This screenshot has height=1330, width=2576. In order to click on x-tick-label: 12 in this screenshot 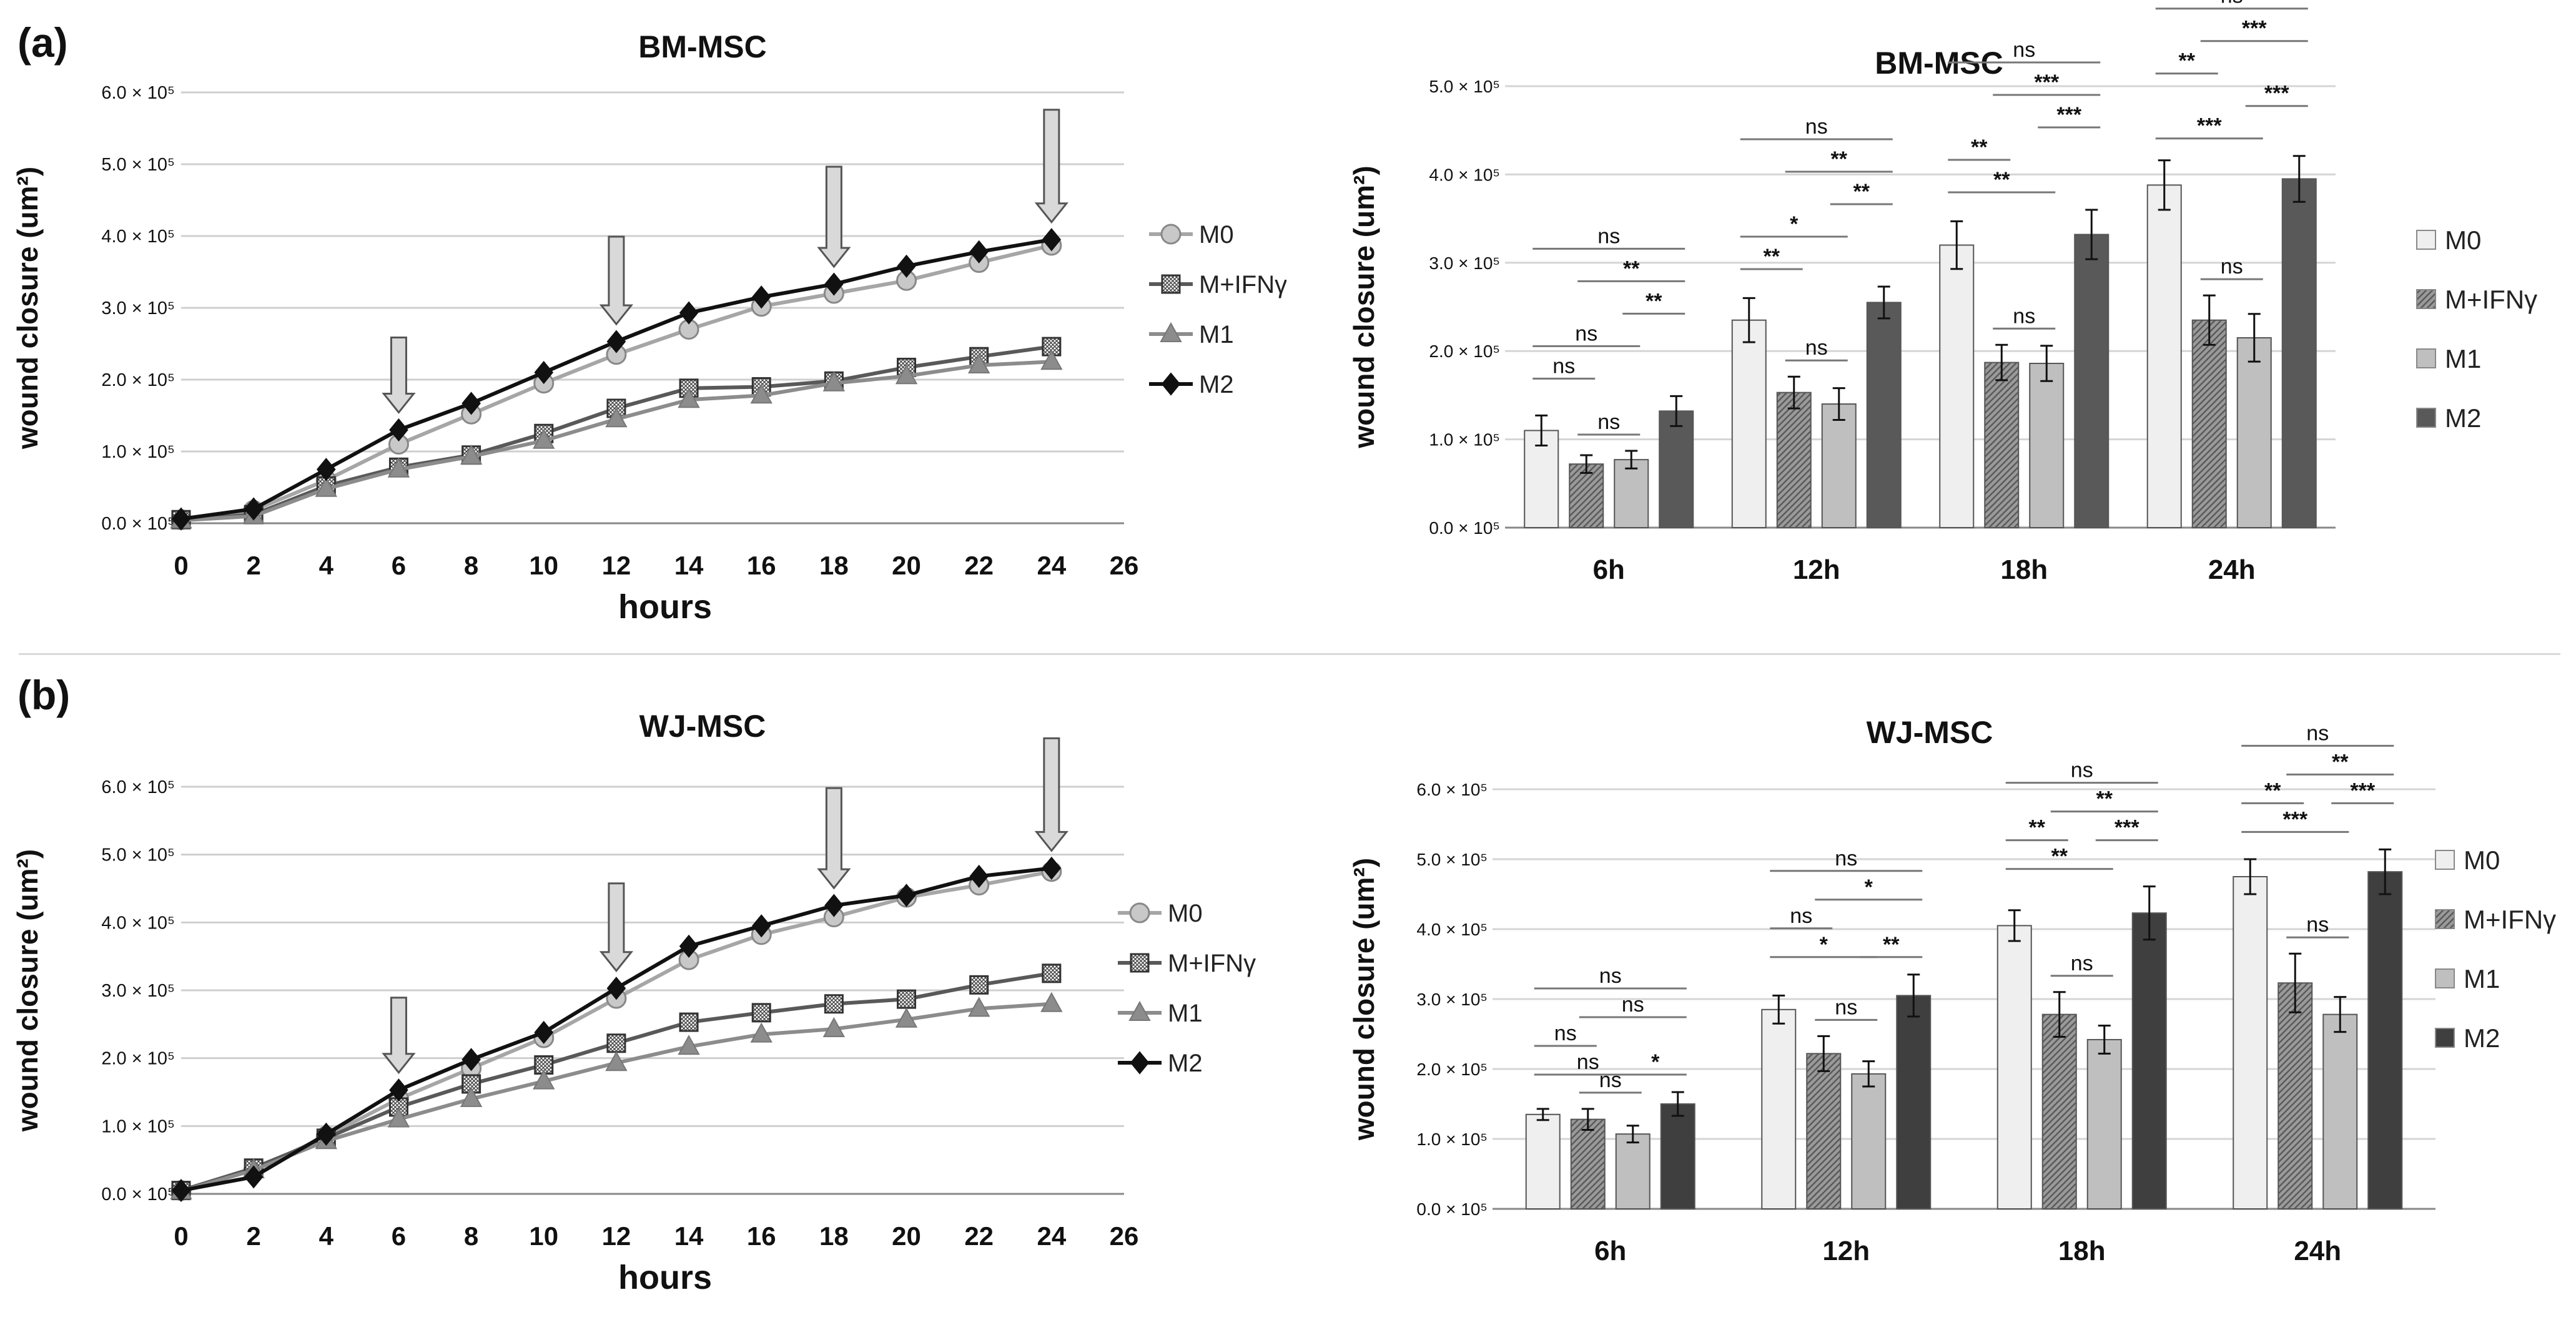, I will do `click(617, 565)`.